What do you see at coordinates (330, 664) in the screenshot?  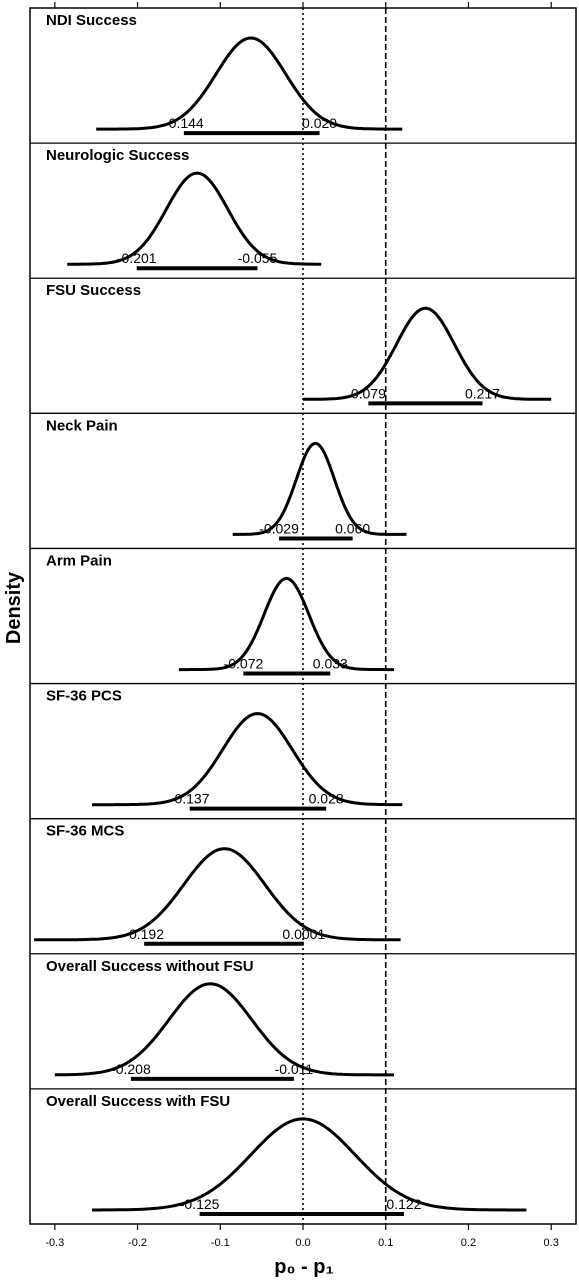 I see `ci-upper-label: 0.033` at bounding box center [330, 664].